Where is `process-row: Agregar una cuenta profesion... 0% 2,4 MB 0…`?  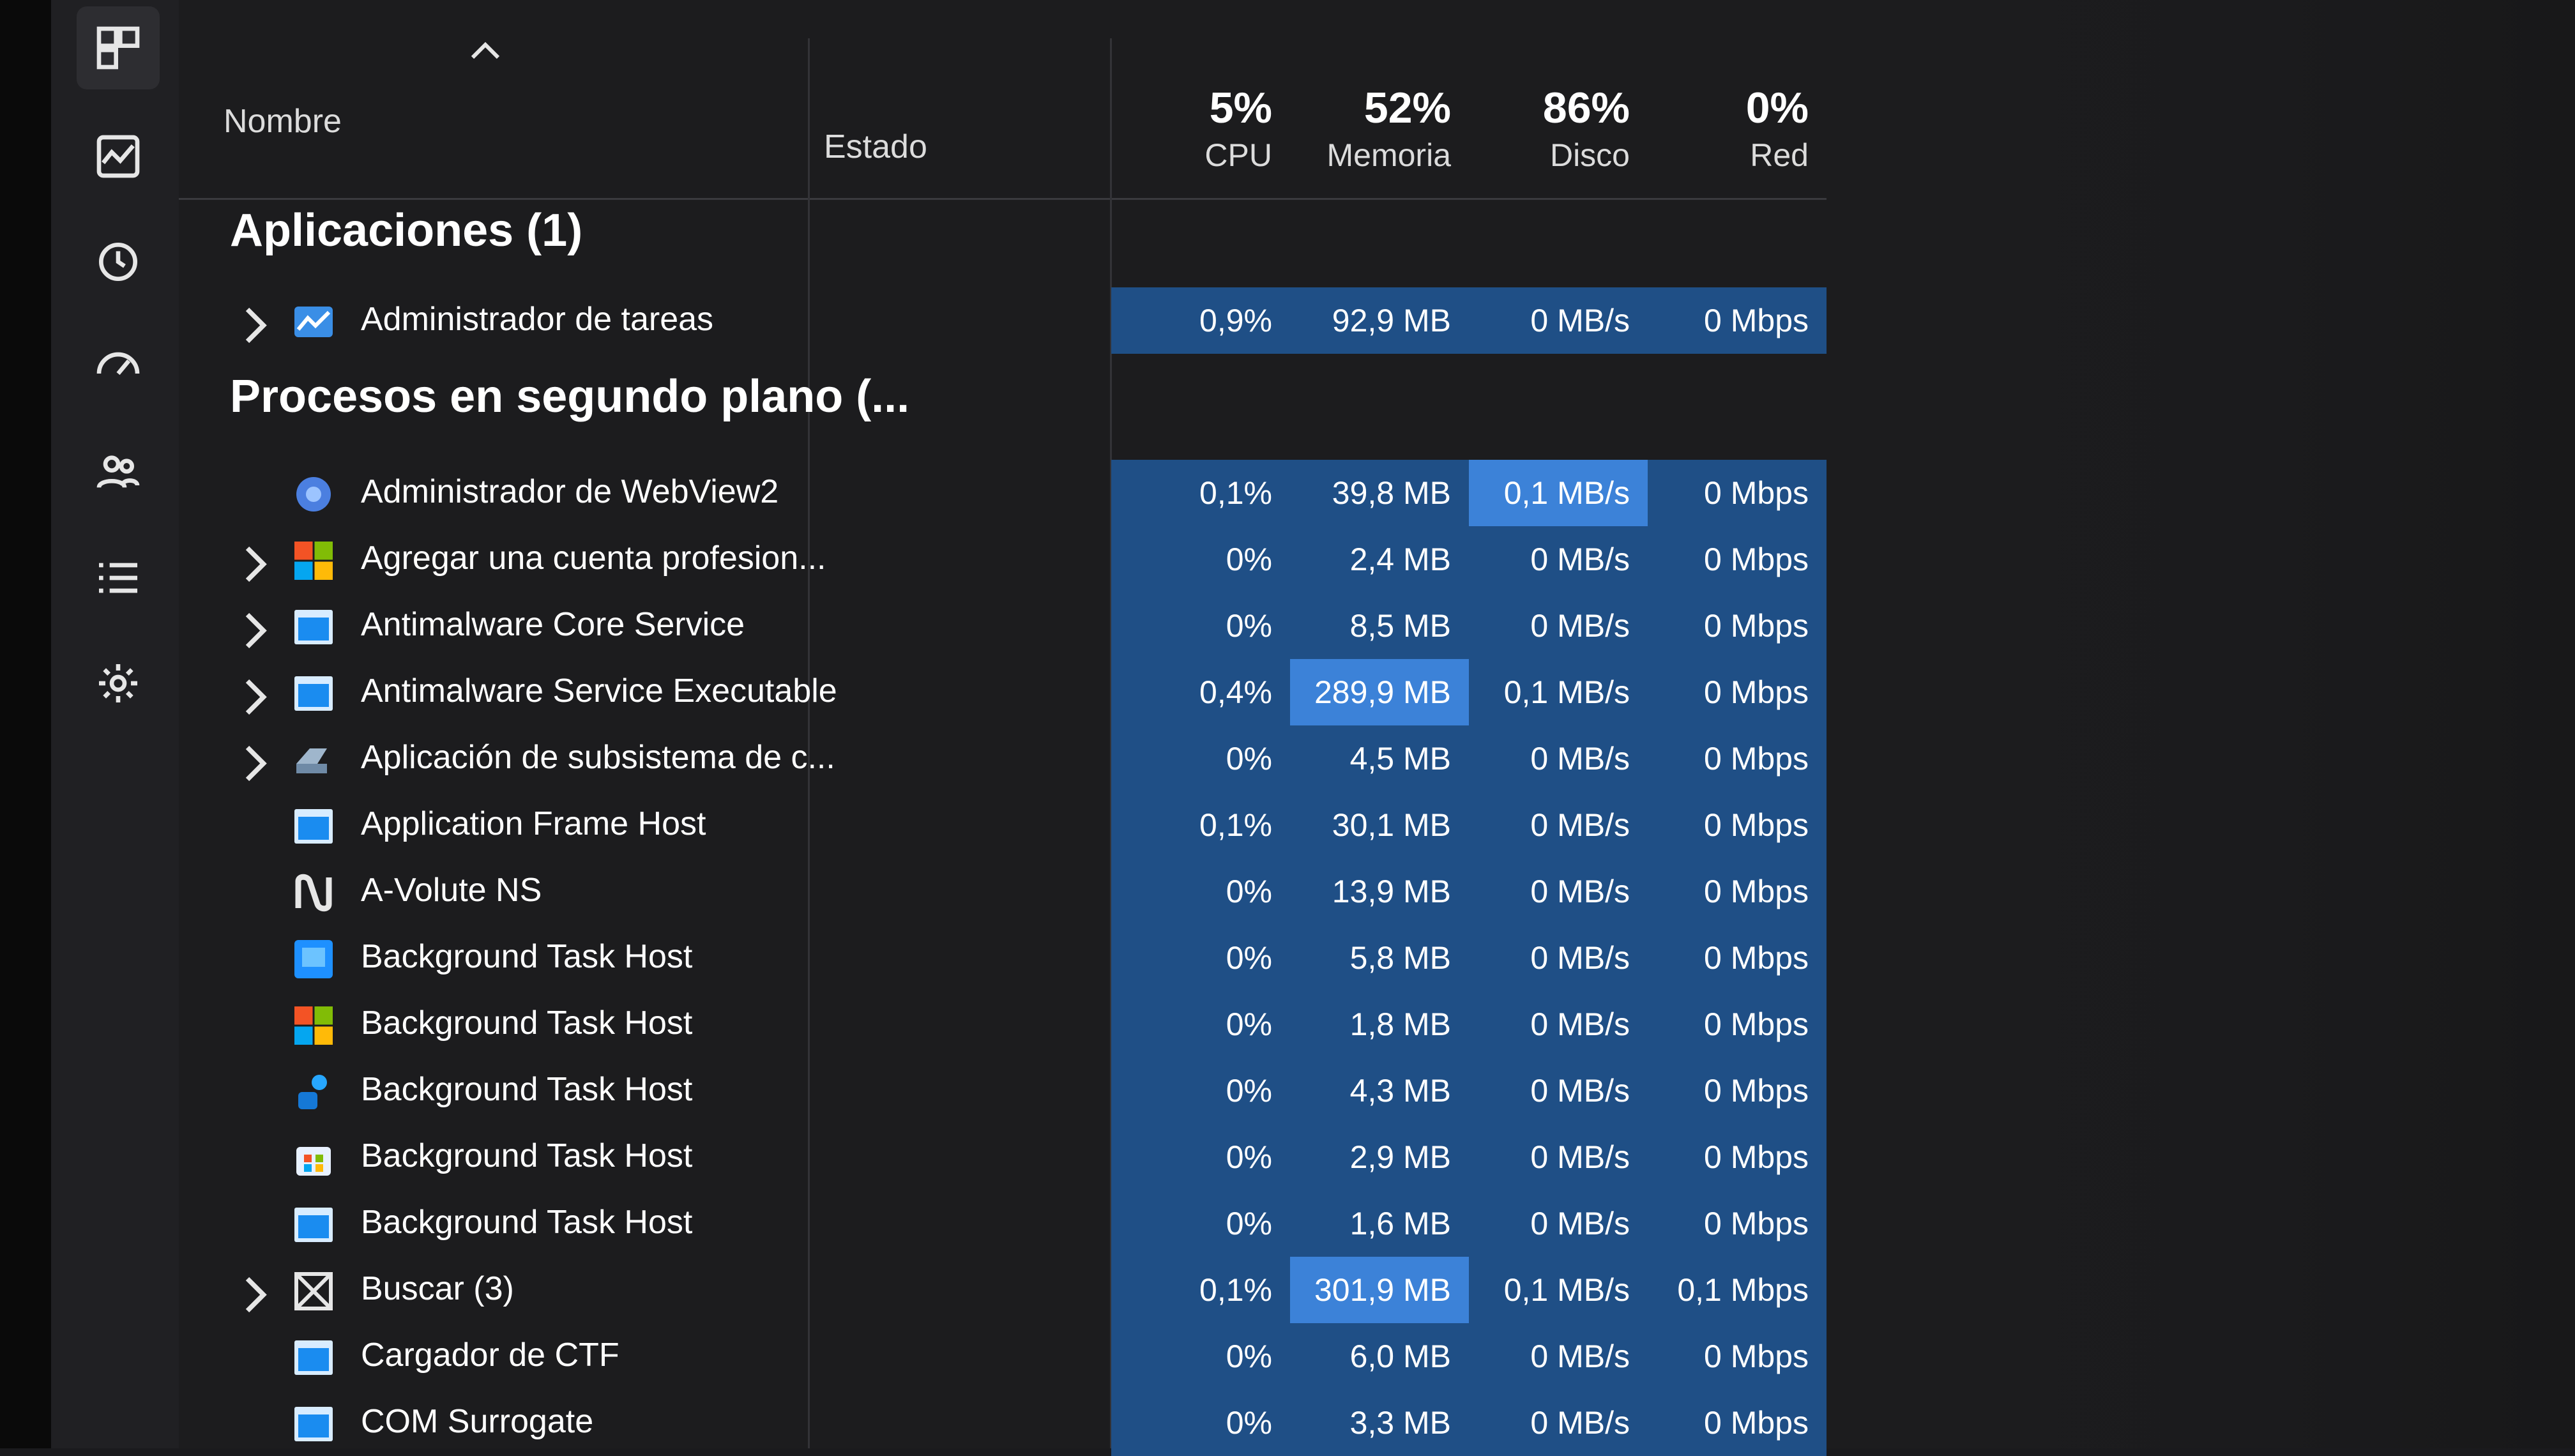
process-row: Agregar una cuenta profesion... 0% 2,4 MB 0… is located at coordinates (1009, 559).